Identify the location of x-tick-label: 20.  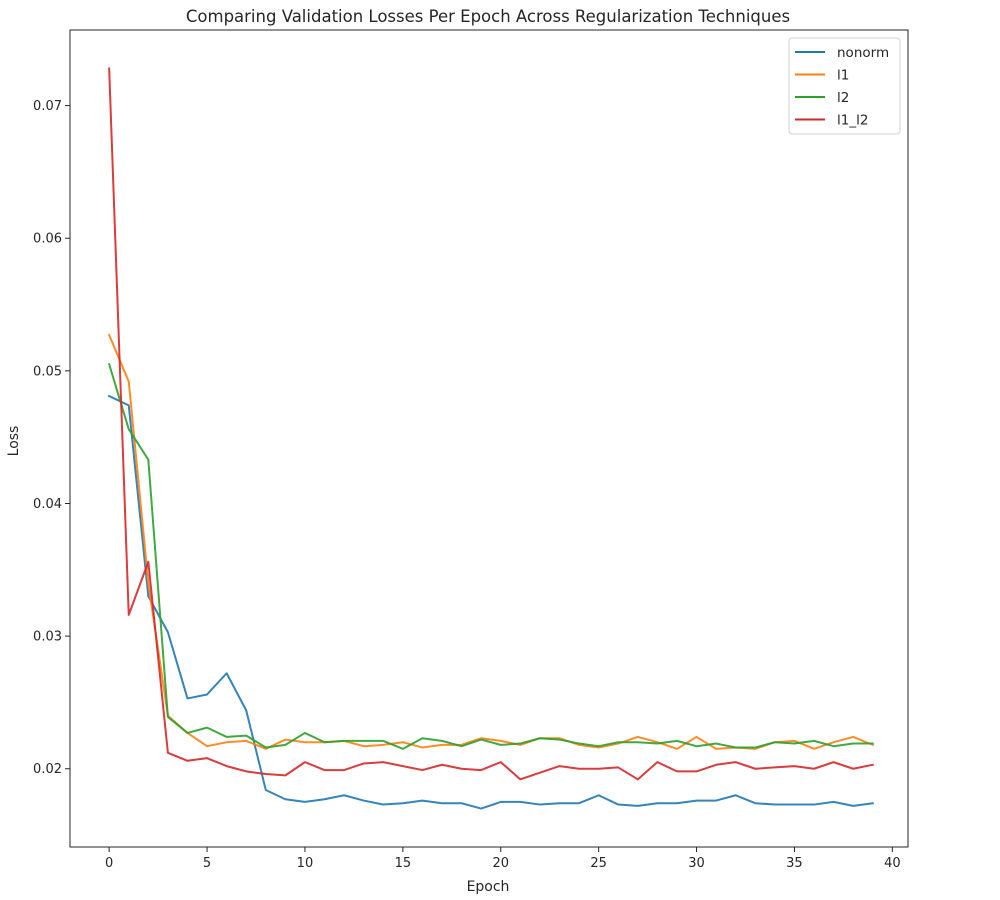
(500, 863).